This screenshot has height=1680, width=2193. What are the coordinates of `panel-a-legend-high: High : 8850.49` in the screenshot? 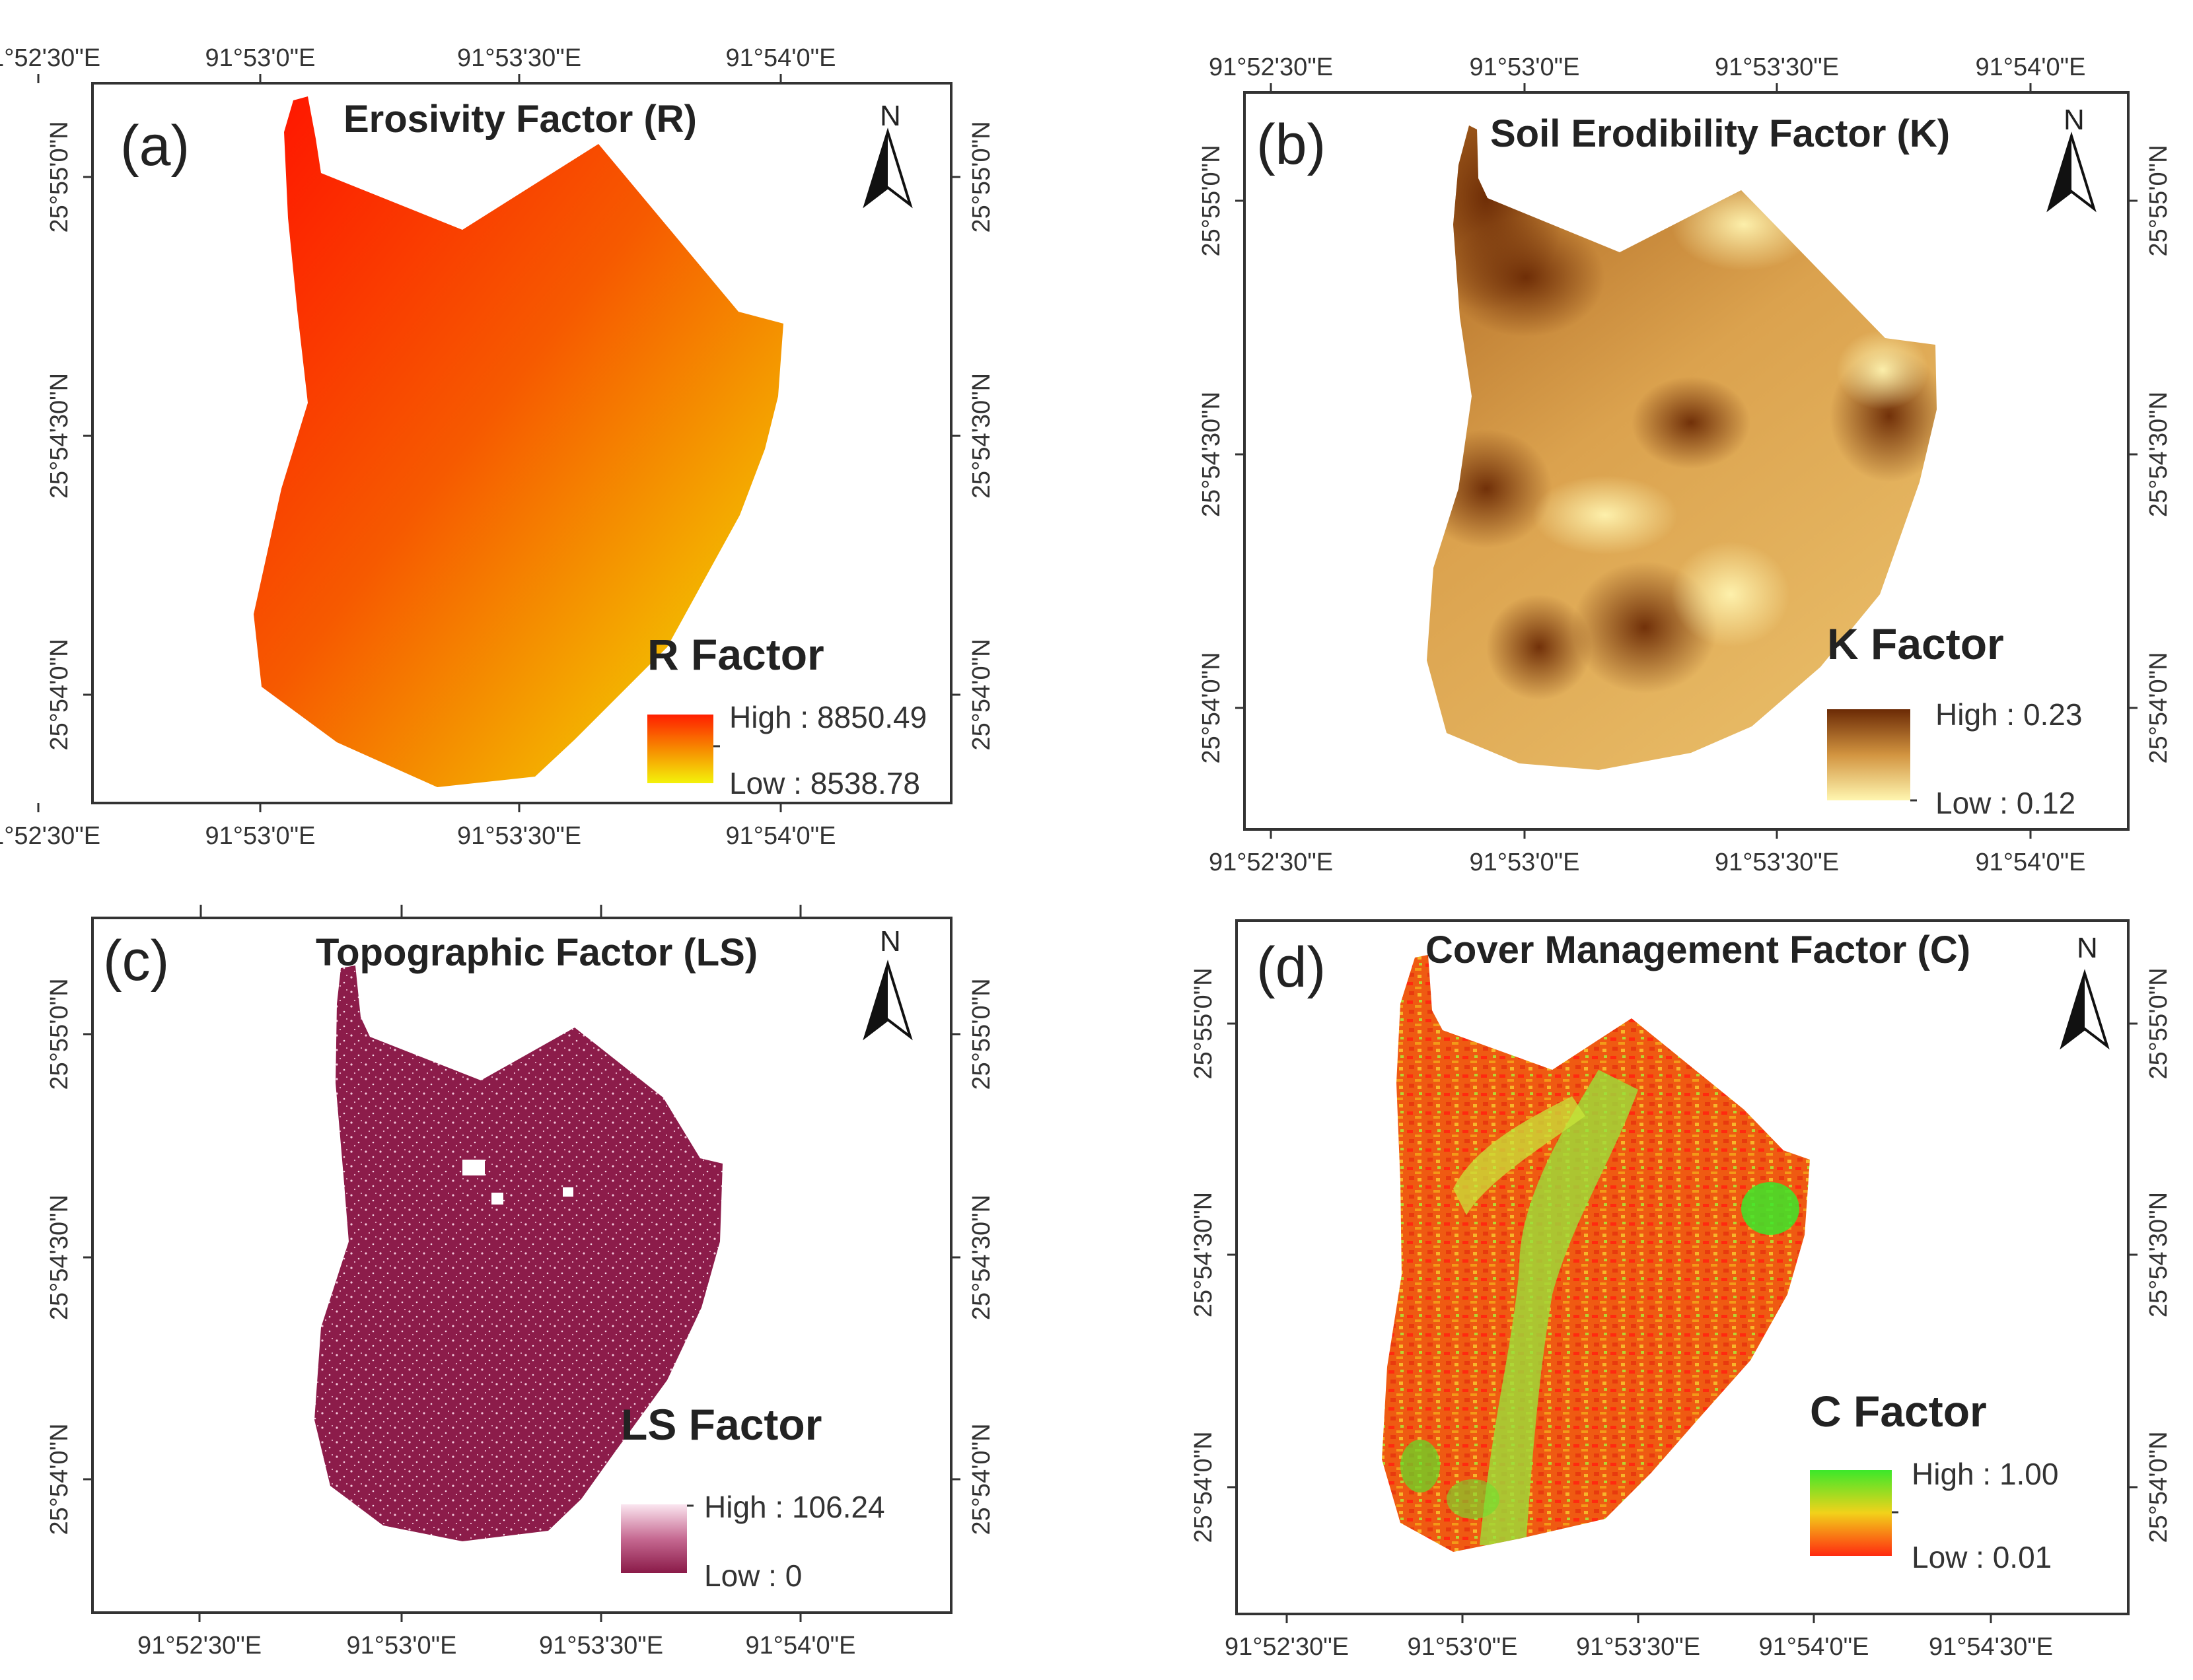 It's located at (828, 717).